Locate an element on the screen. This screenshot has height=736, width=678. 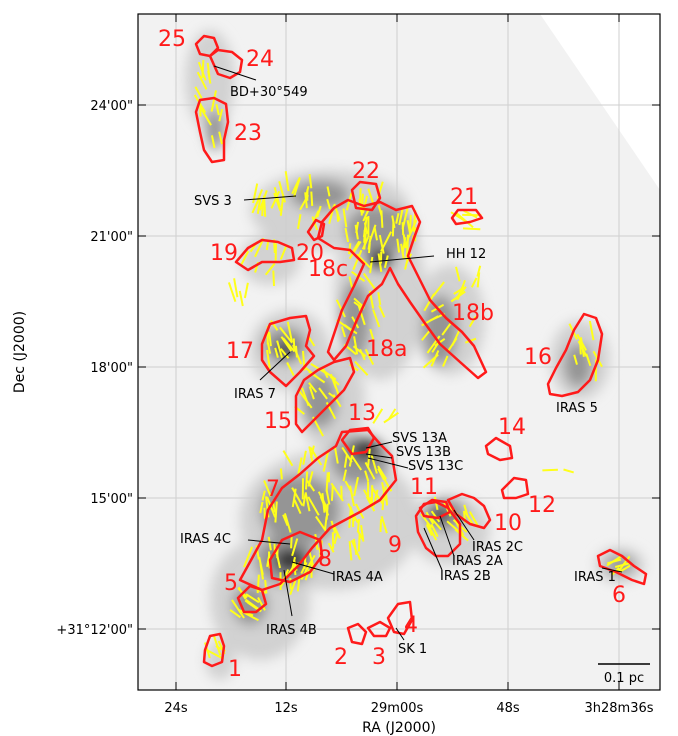
region-label-12: 12 is located at coordinates (542, 505).